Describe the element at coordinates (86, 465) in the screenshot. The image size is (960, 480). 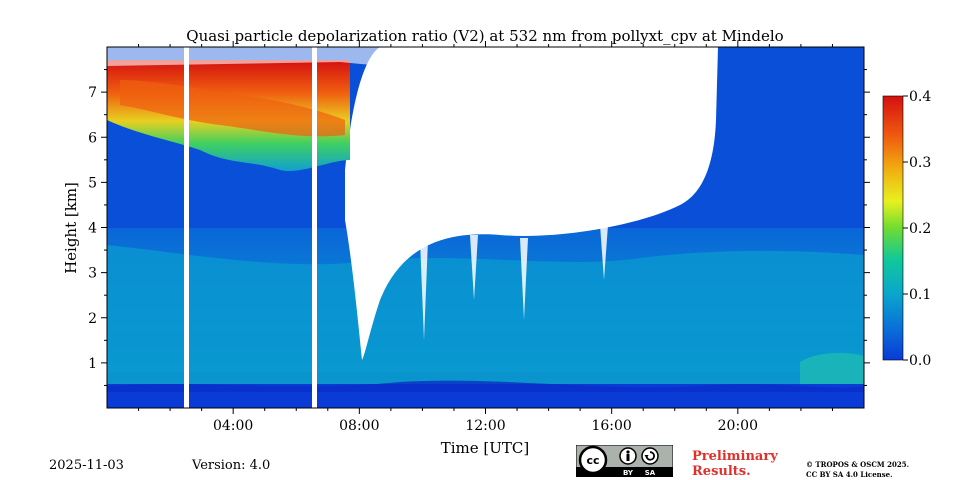
I see `date-label: 2025-11-03` at that location.